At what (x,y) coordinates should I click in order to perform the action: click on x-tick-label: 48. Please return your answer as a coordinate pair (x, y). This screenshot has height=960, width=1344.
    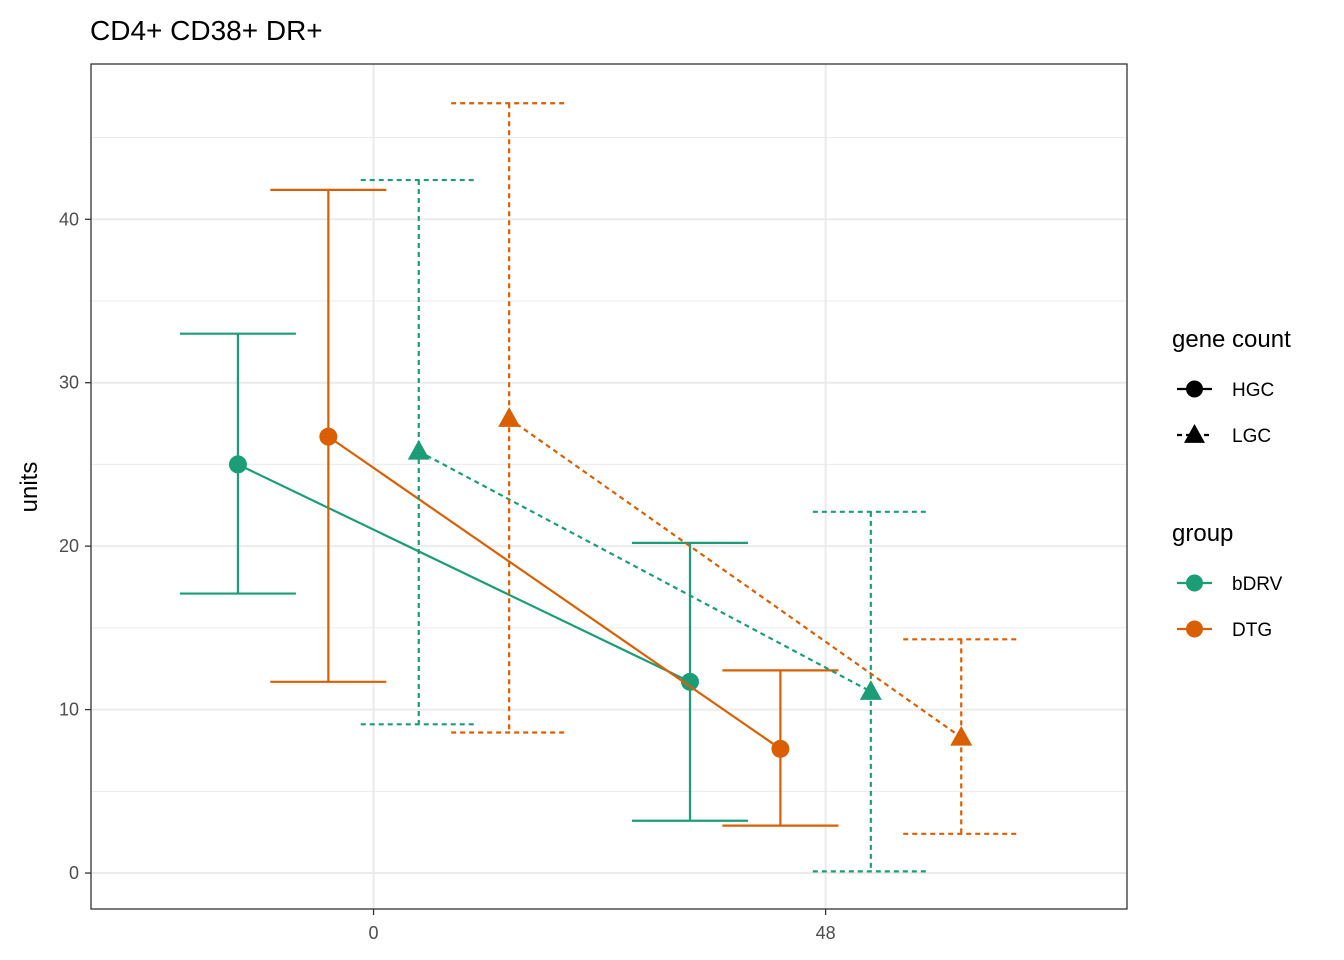
    Looking at the image, I should click on (826, 933).